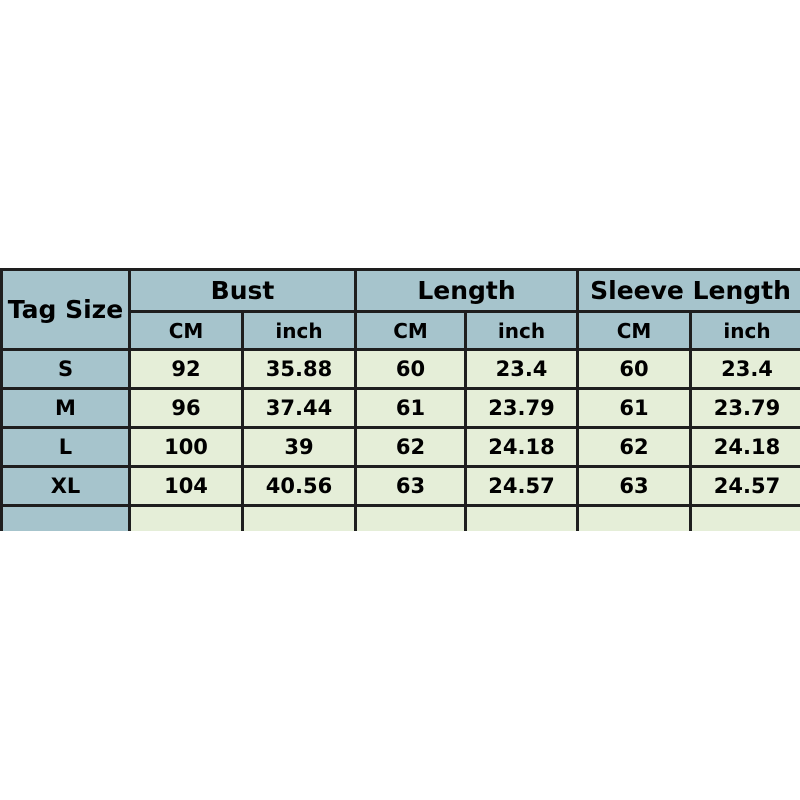 The image size is (800, 800). Describe the element at coordinates (65, 309) in the screenshot. I see `header-tag-size: Tag Size` at that location.